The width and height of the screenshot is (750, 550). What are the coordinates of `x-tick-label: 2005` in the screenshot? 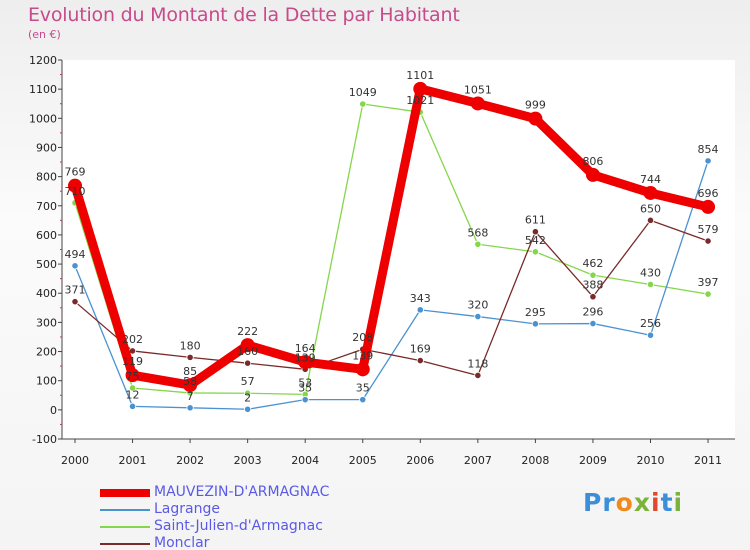 It's located at (363, 460).